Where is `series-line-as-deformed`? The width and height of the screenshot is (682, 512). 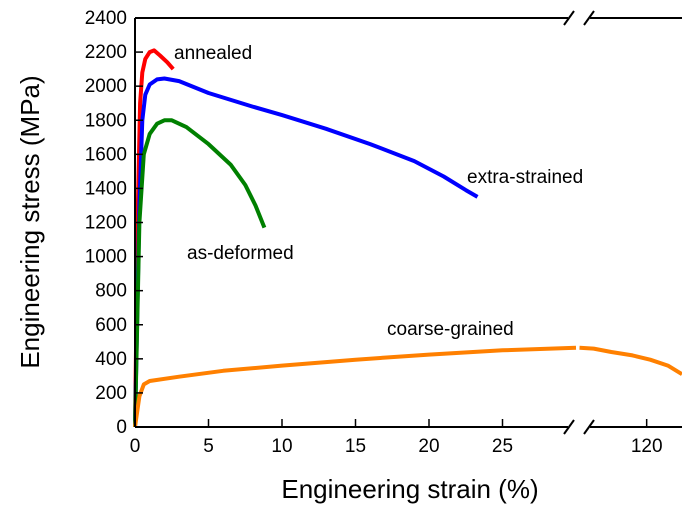 series-line-as-deformed is located at coordinates (200, 273).